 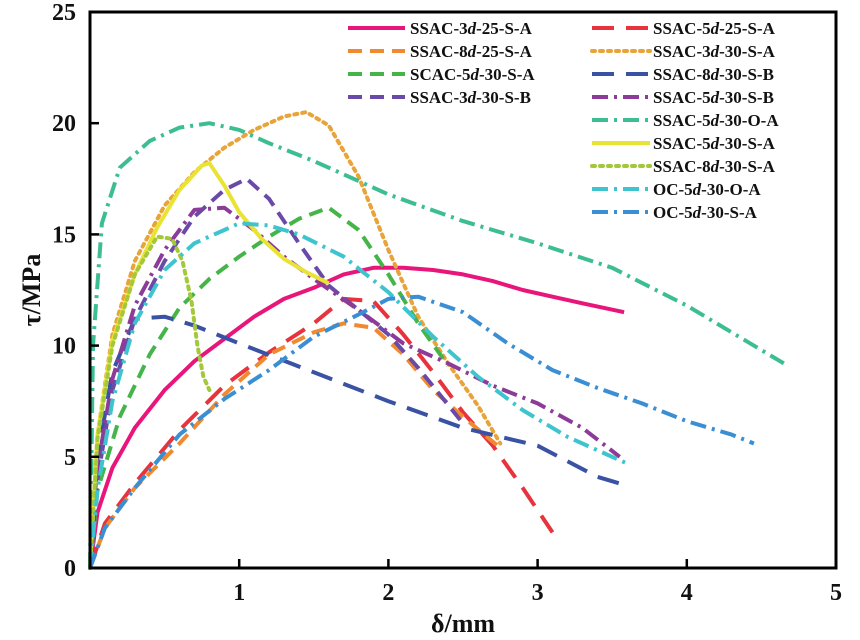 What do you see at coordinates (64, 235) in the screenshot?
I see `y-tick-label: 15` at bounding box center [64, 235].